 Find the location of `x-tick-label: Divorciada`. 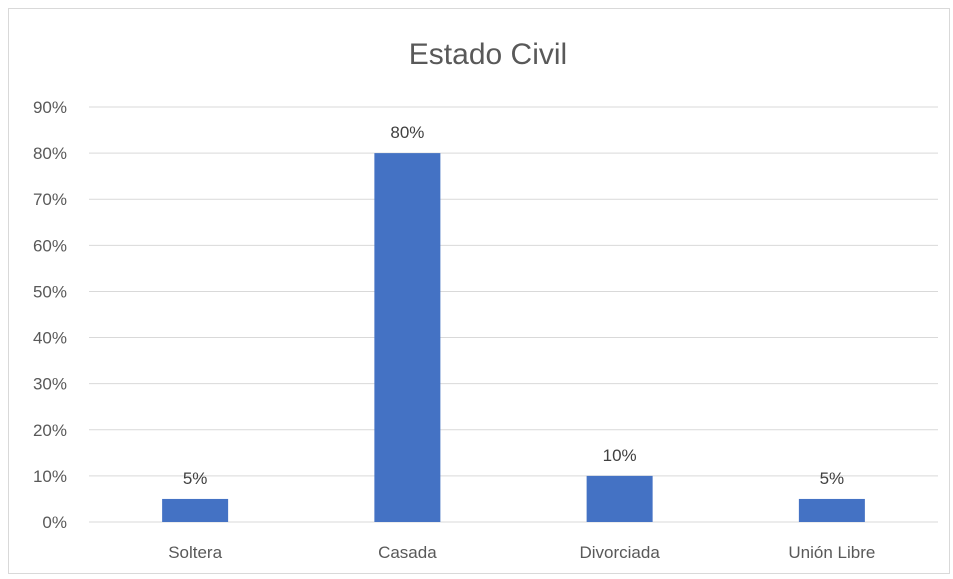

x-tick-label: Divorciada is located at coordinates (619, 552).